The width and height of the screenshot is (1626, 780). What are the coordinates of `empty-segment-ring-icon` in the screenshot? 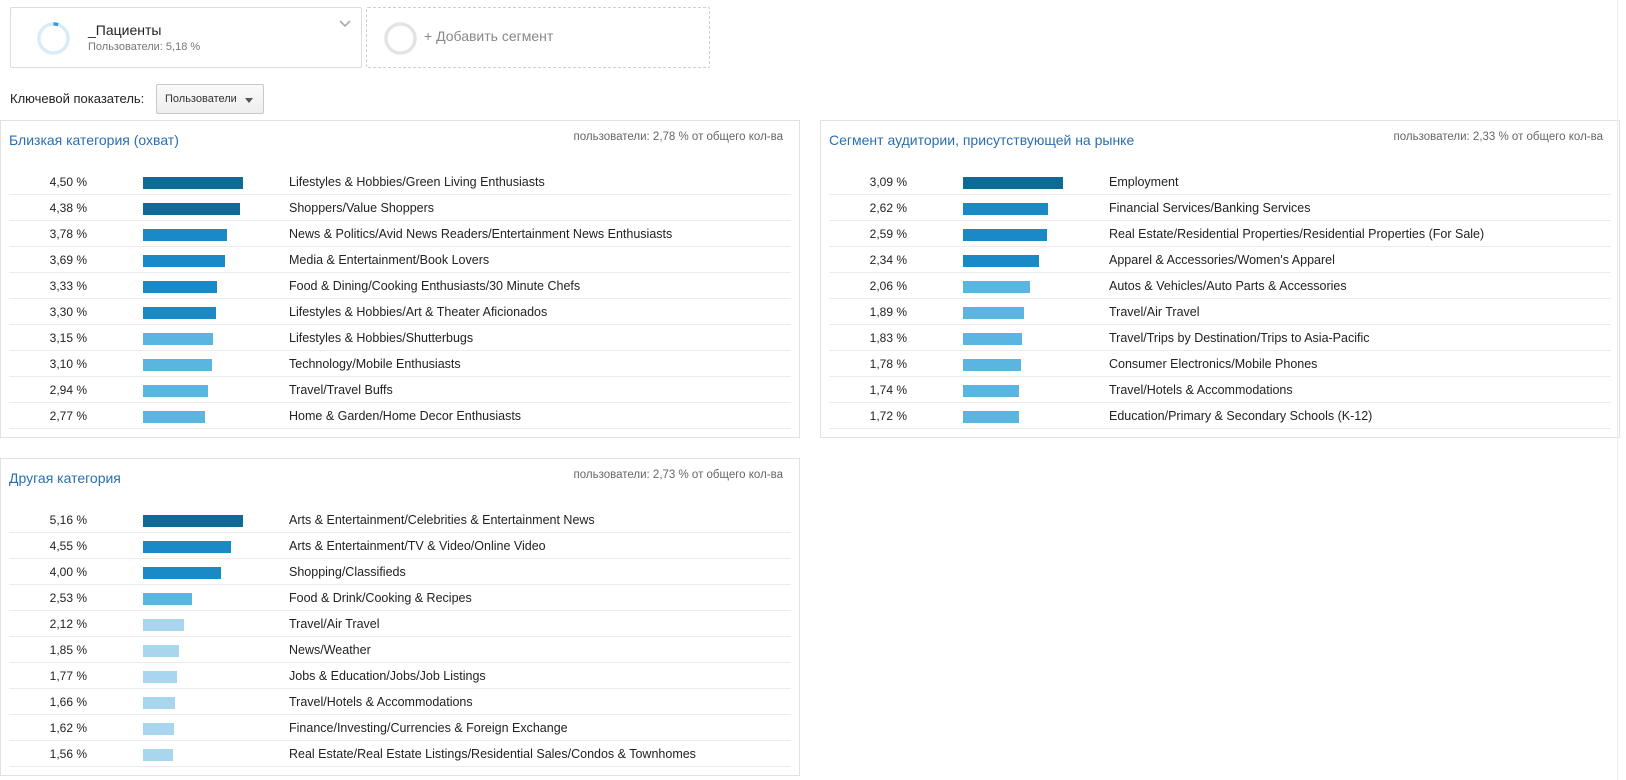 It's located at (400, 38).